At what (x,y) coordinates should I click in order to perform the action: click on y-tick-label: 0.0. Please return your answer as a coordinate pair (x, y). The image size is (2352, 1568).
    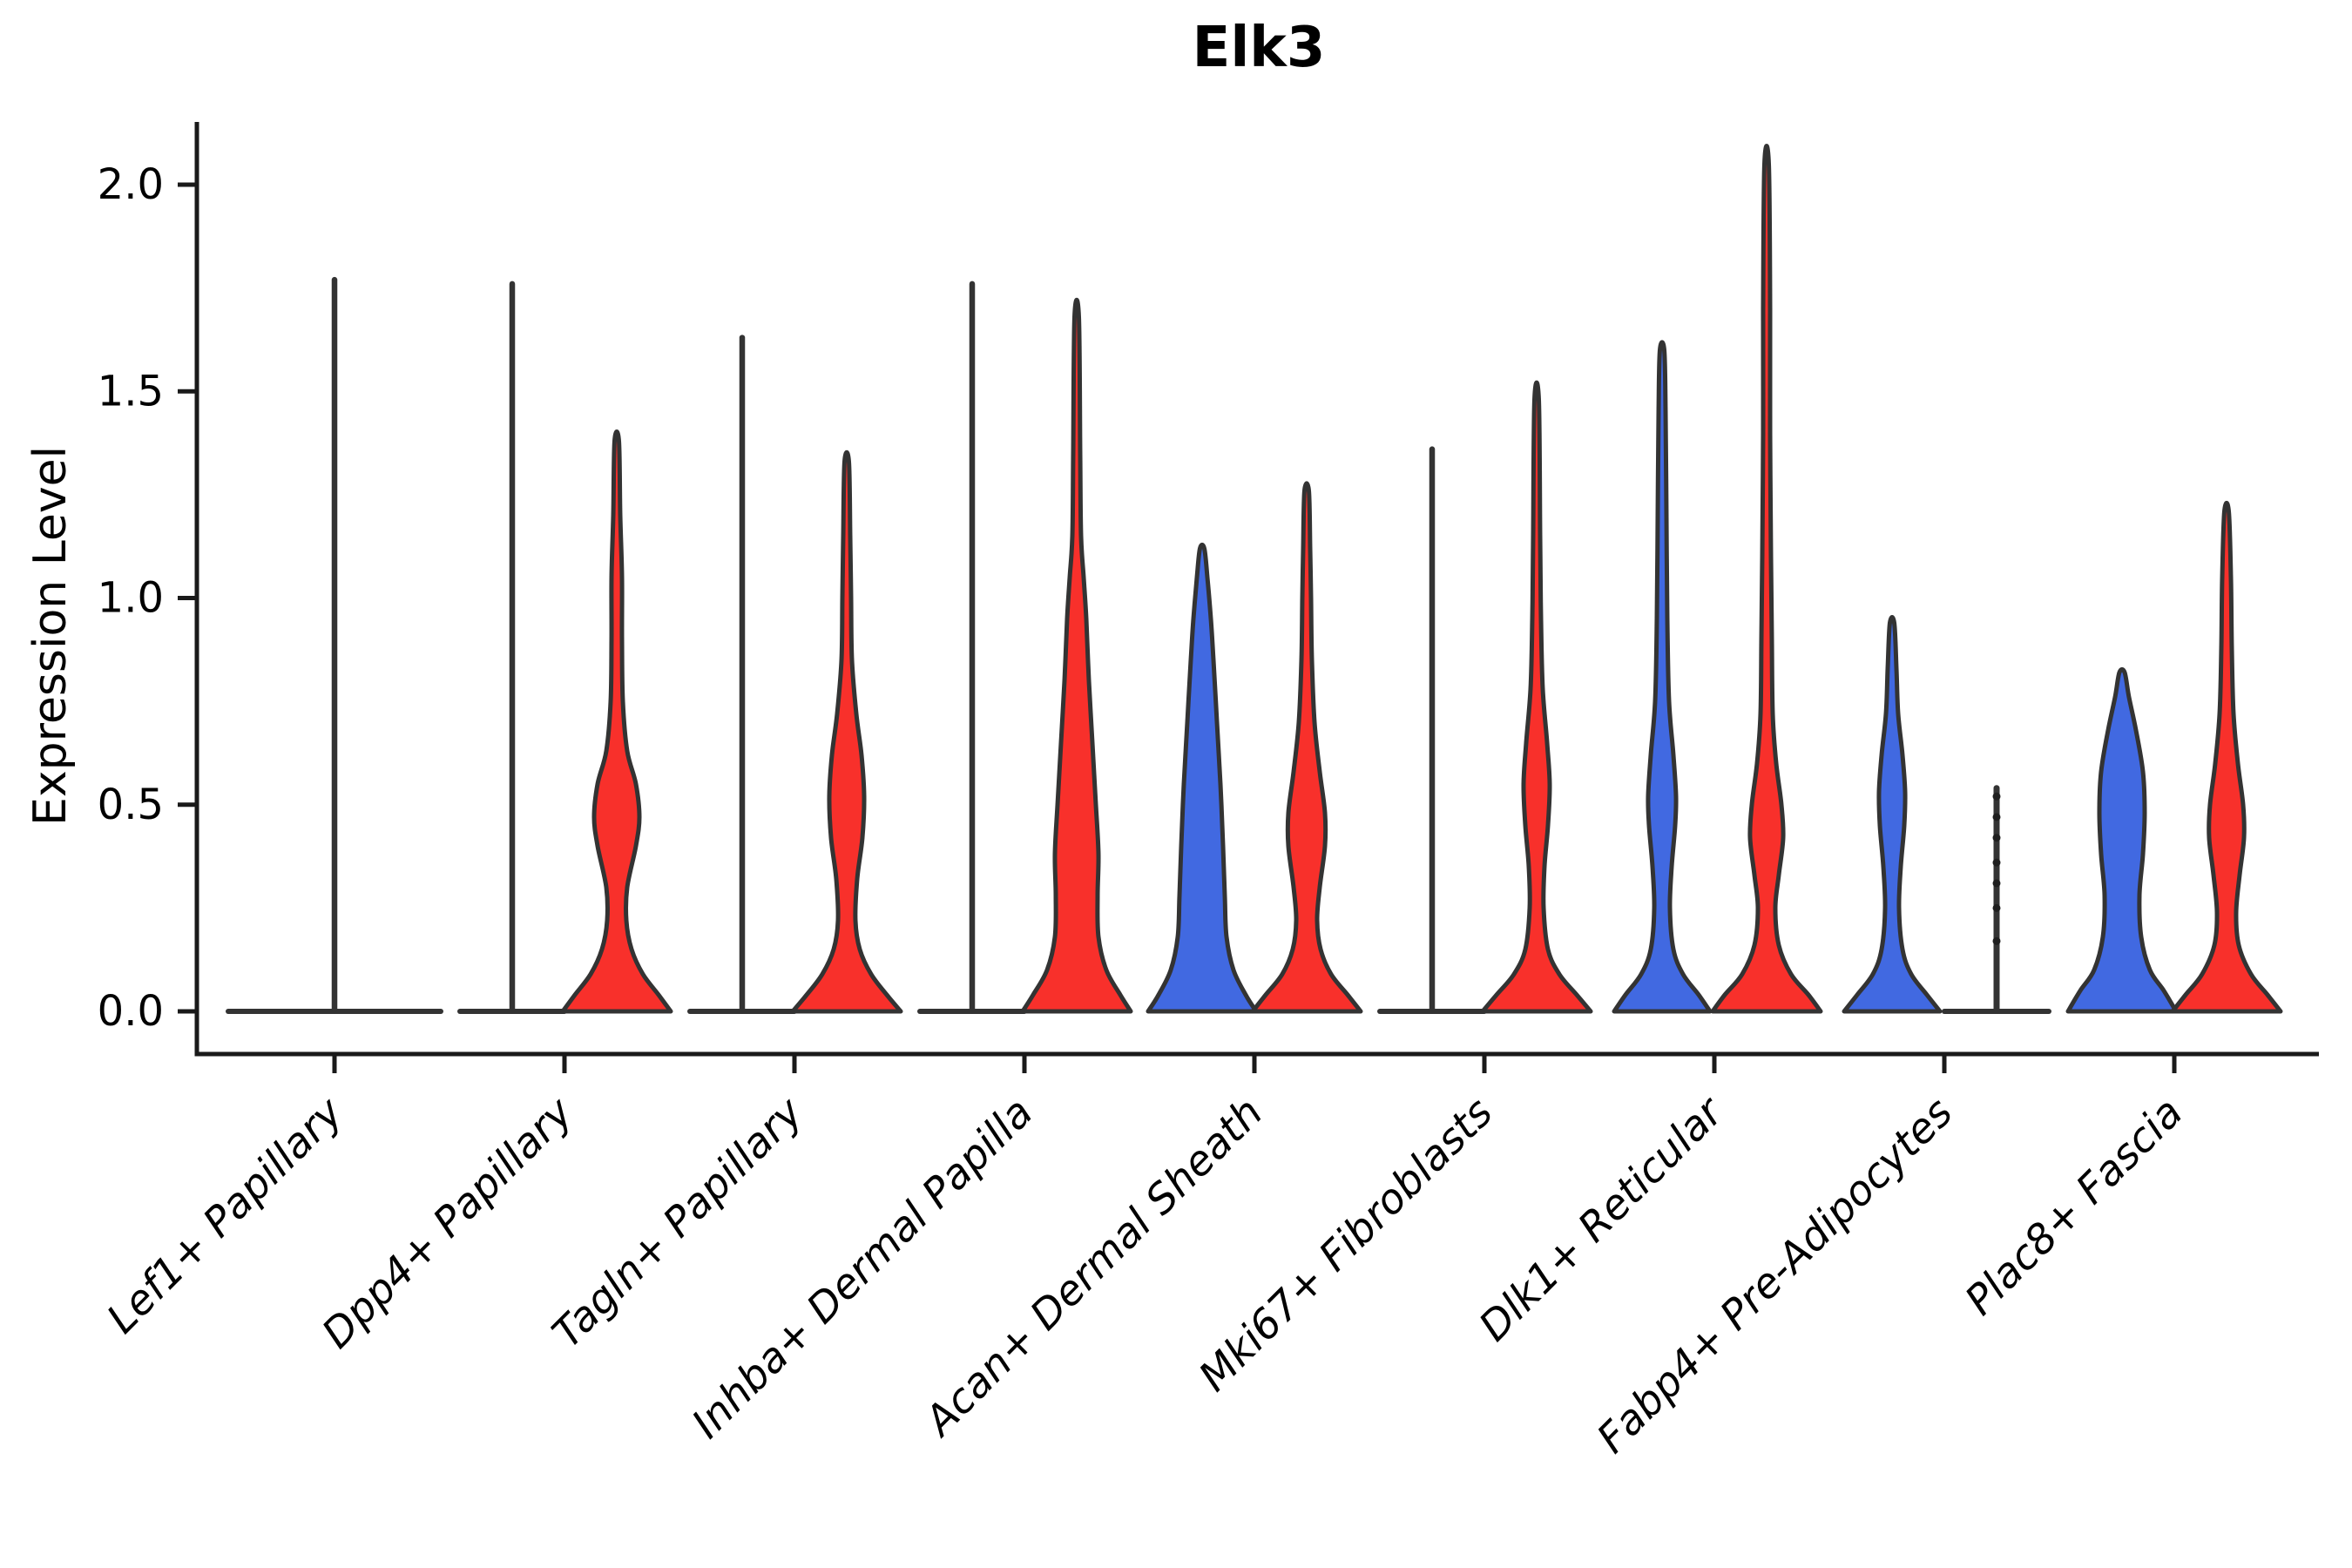
    Looking at the image, I should click on (131, 1012).